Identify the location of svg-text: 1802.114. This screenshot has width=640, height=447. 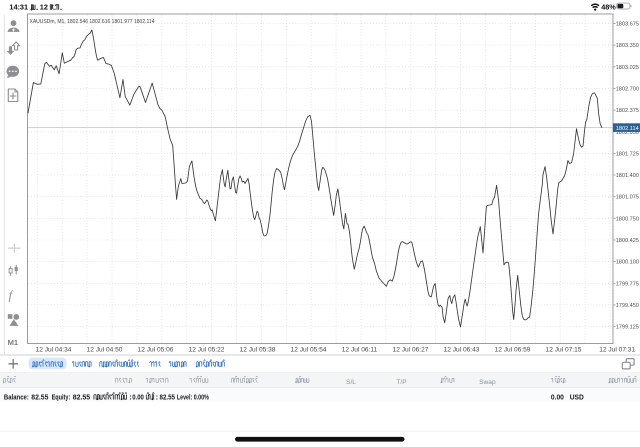
(627, 129).